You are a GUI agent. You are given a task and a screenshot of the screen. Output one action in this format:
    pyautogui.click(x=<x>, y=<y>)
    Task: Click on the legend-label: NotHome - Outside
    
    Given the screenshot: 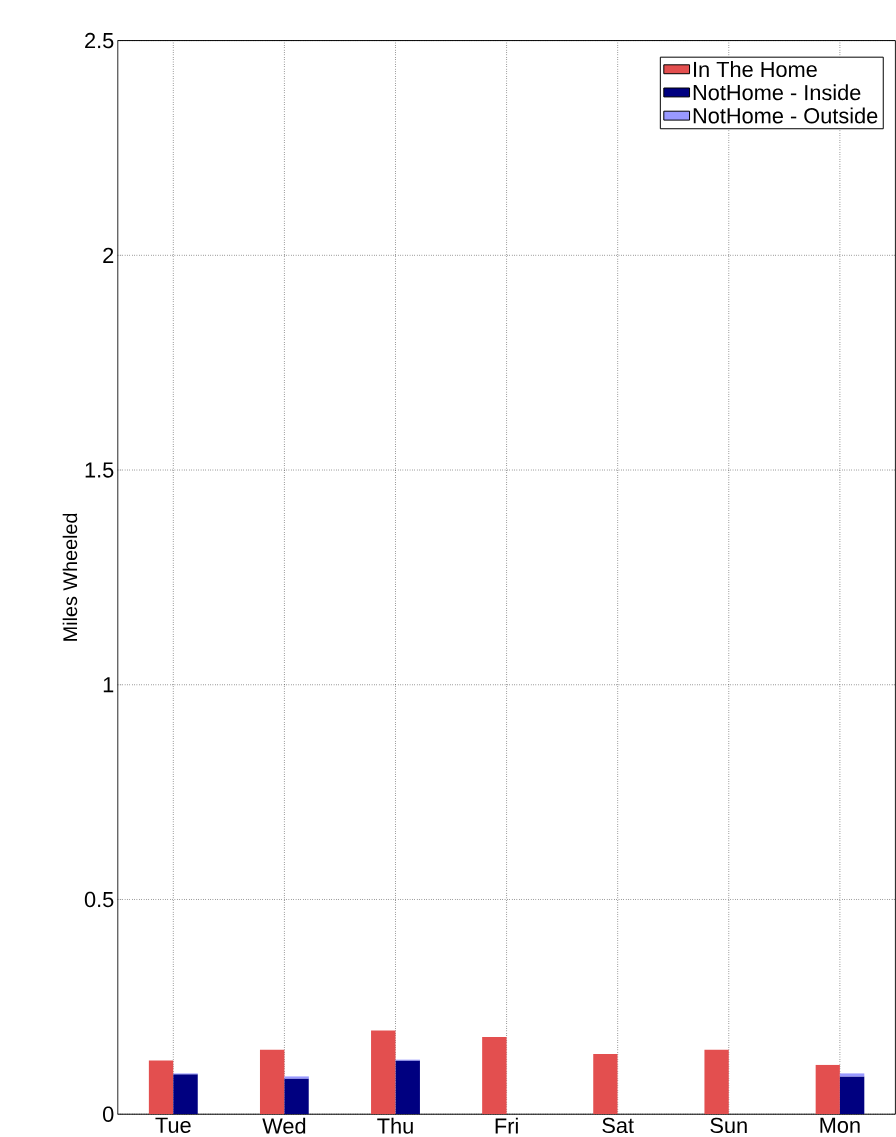 What is the action you would take?
    pyautogui.click(x=785, y=115)
    